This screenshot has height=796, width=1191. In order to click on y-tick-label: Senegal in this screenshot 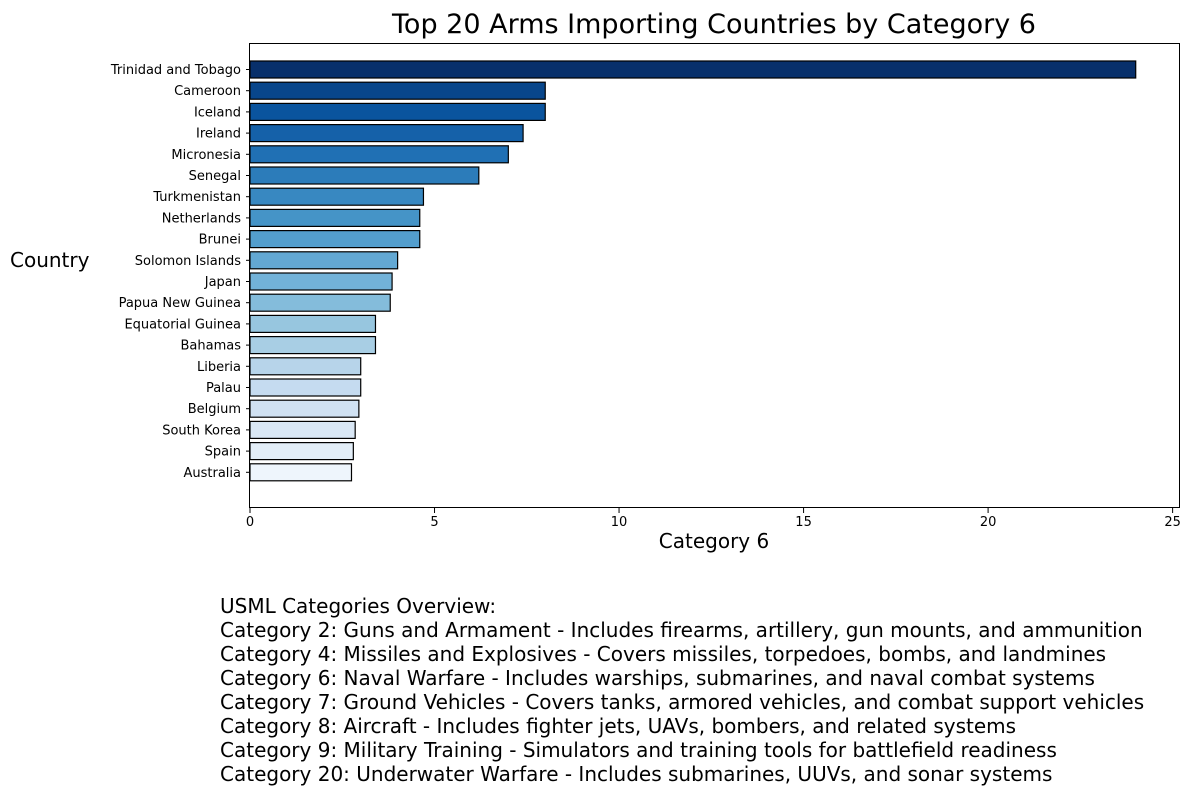, I will do `click(215, 176)`.